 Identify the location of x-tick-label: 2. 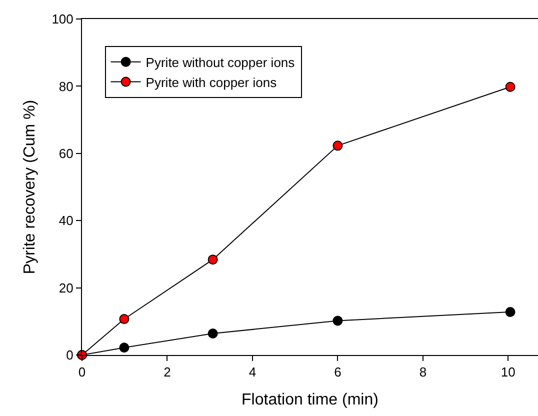
(167, 372).